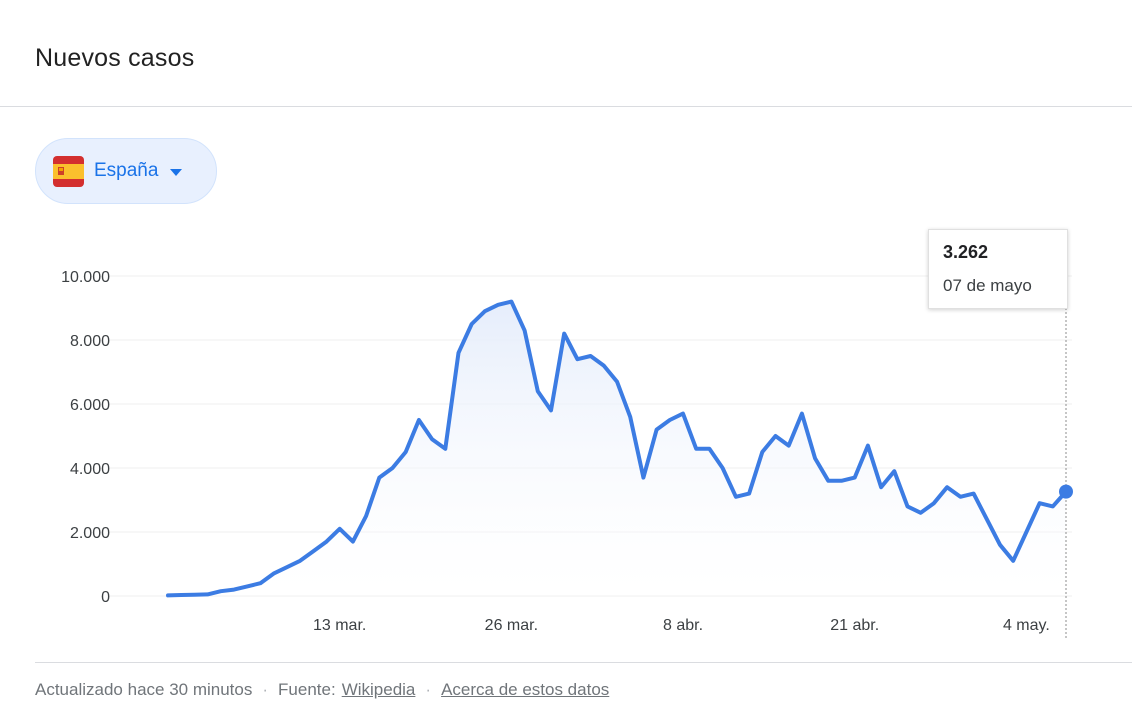 The height and width of the screenshot is (713, 1132). What do you see at coordinates (339, 625) in the screenshot?
I see `x-tick-label: 13 mar.` at bounding box center [339, 625].